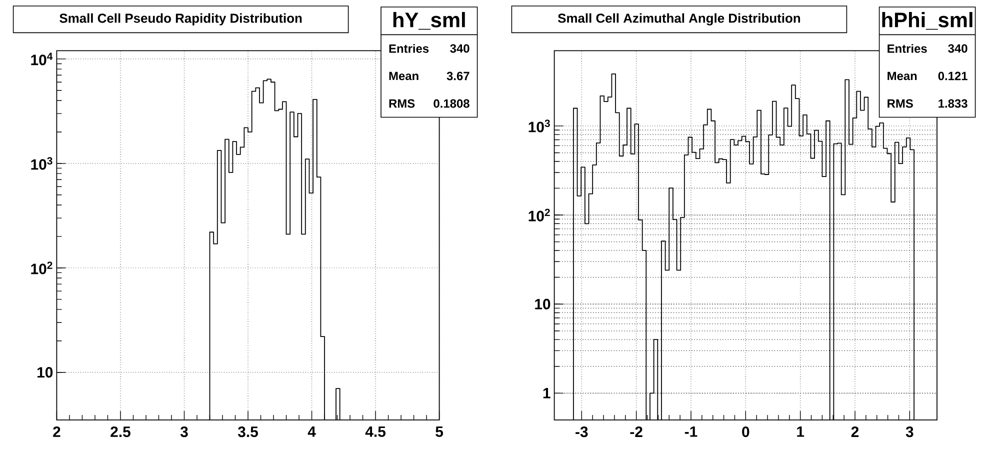 The height and width of the screenshot is (472, 996). Describe the element at coordinates (546, 393) in the screenshot. I see `y-tick-label: 1` at that location.